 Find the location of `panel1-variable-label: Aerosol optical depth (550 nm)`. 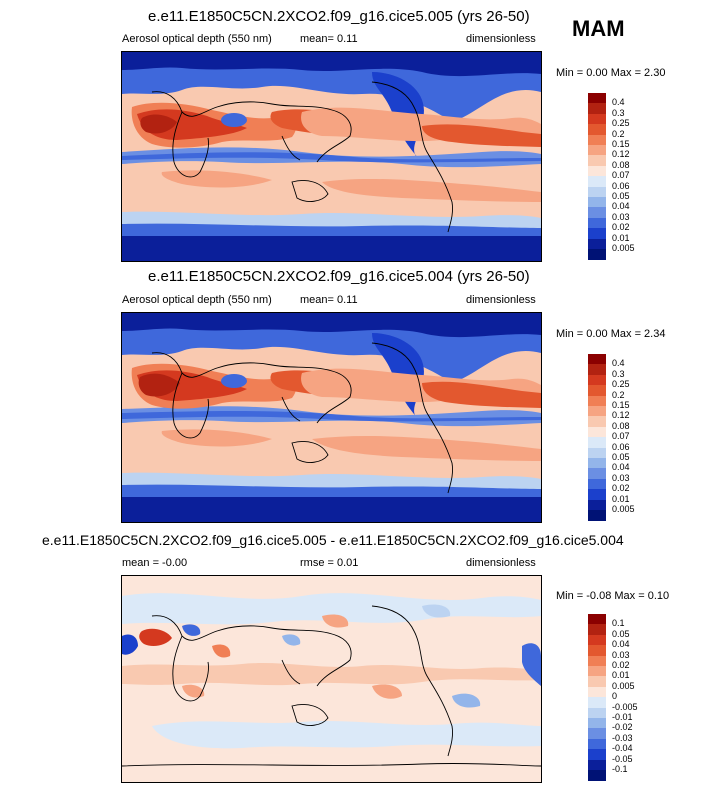

panel1-variable-label: Aerosol optical depth (550 nm) is located at coordinates (197, 39).